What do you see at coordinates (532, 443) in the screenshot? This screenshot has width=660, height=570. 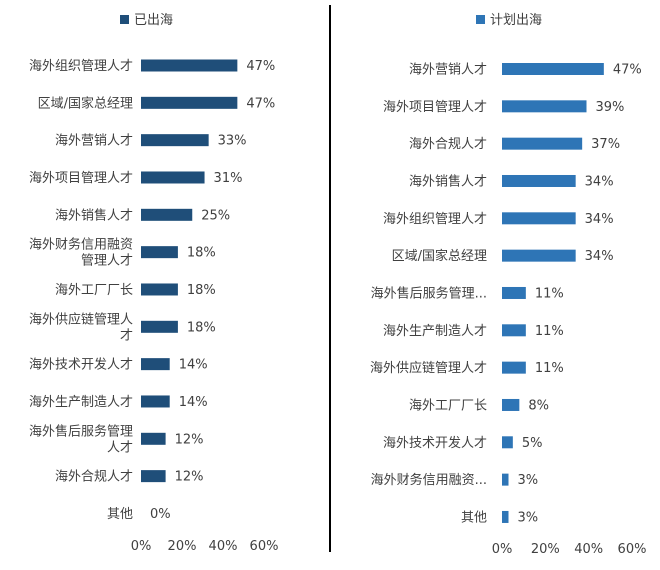 I see `value-label: 5%` at bounding box center [532, 443].